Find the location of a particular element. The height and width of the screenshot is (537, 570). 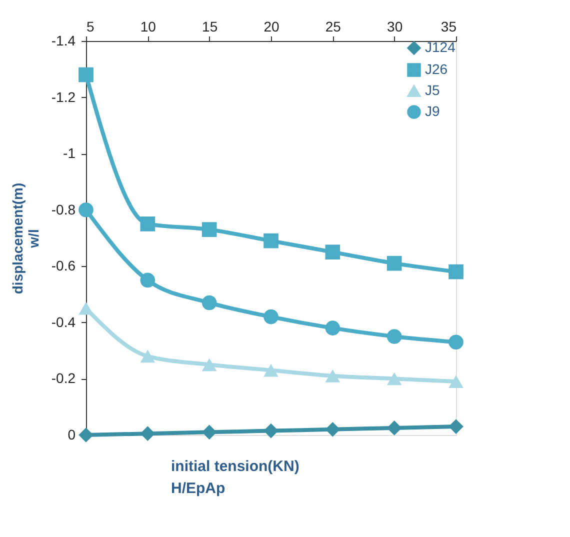

y-tick-label: 0 is located at coordinates (72, 434).